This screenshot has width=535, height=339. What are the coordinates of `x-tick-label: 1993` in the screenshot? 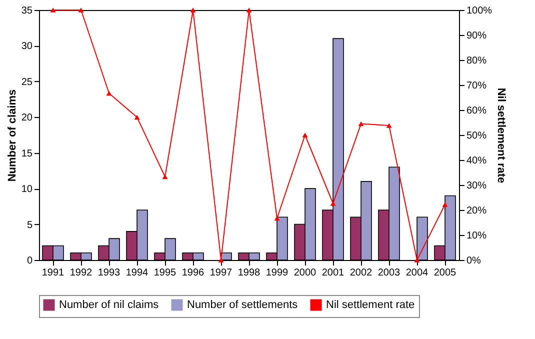 It's located at (109, 273).